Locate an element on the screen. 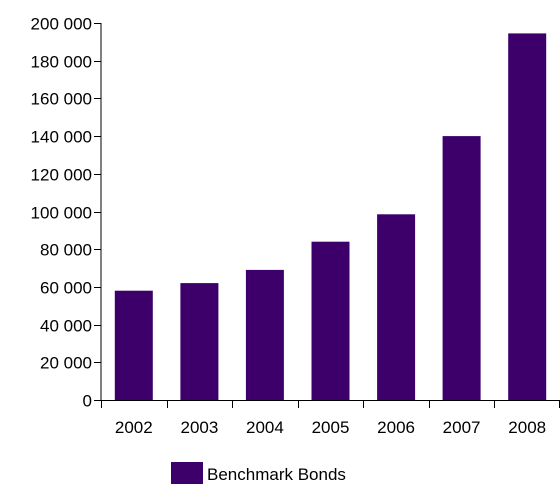 This screenshot has height=488, width=560. legend: Benchmark Bonds is located at coordinates (258, 473).